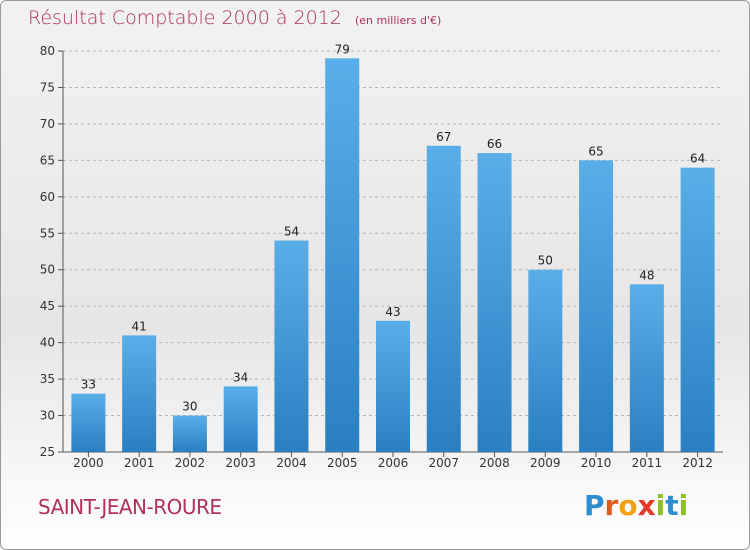 Image resolution: width=750 pixels, height=550 pixels. What do you see at coordinates (47, 306) in the screenshot?
I see `y-tick-label: 45` at bounding box center [47, 306].